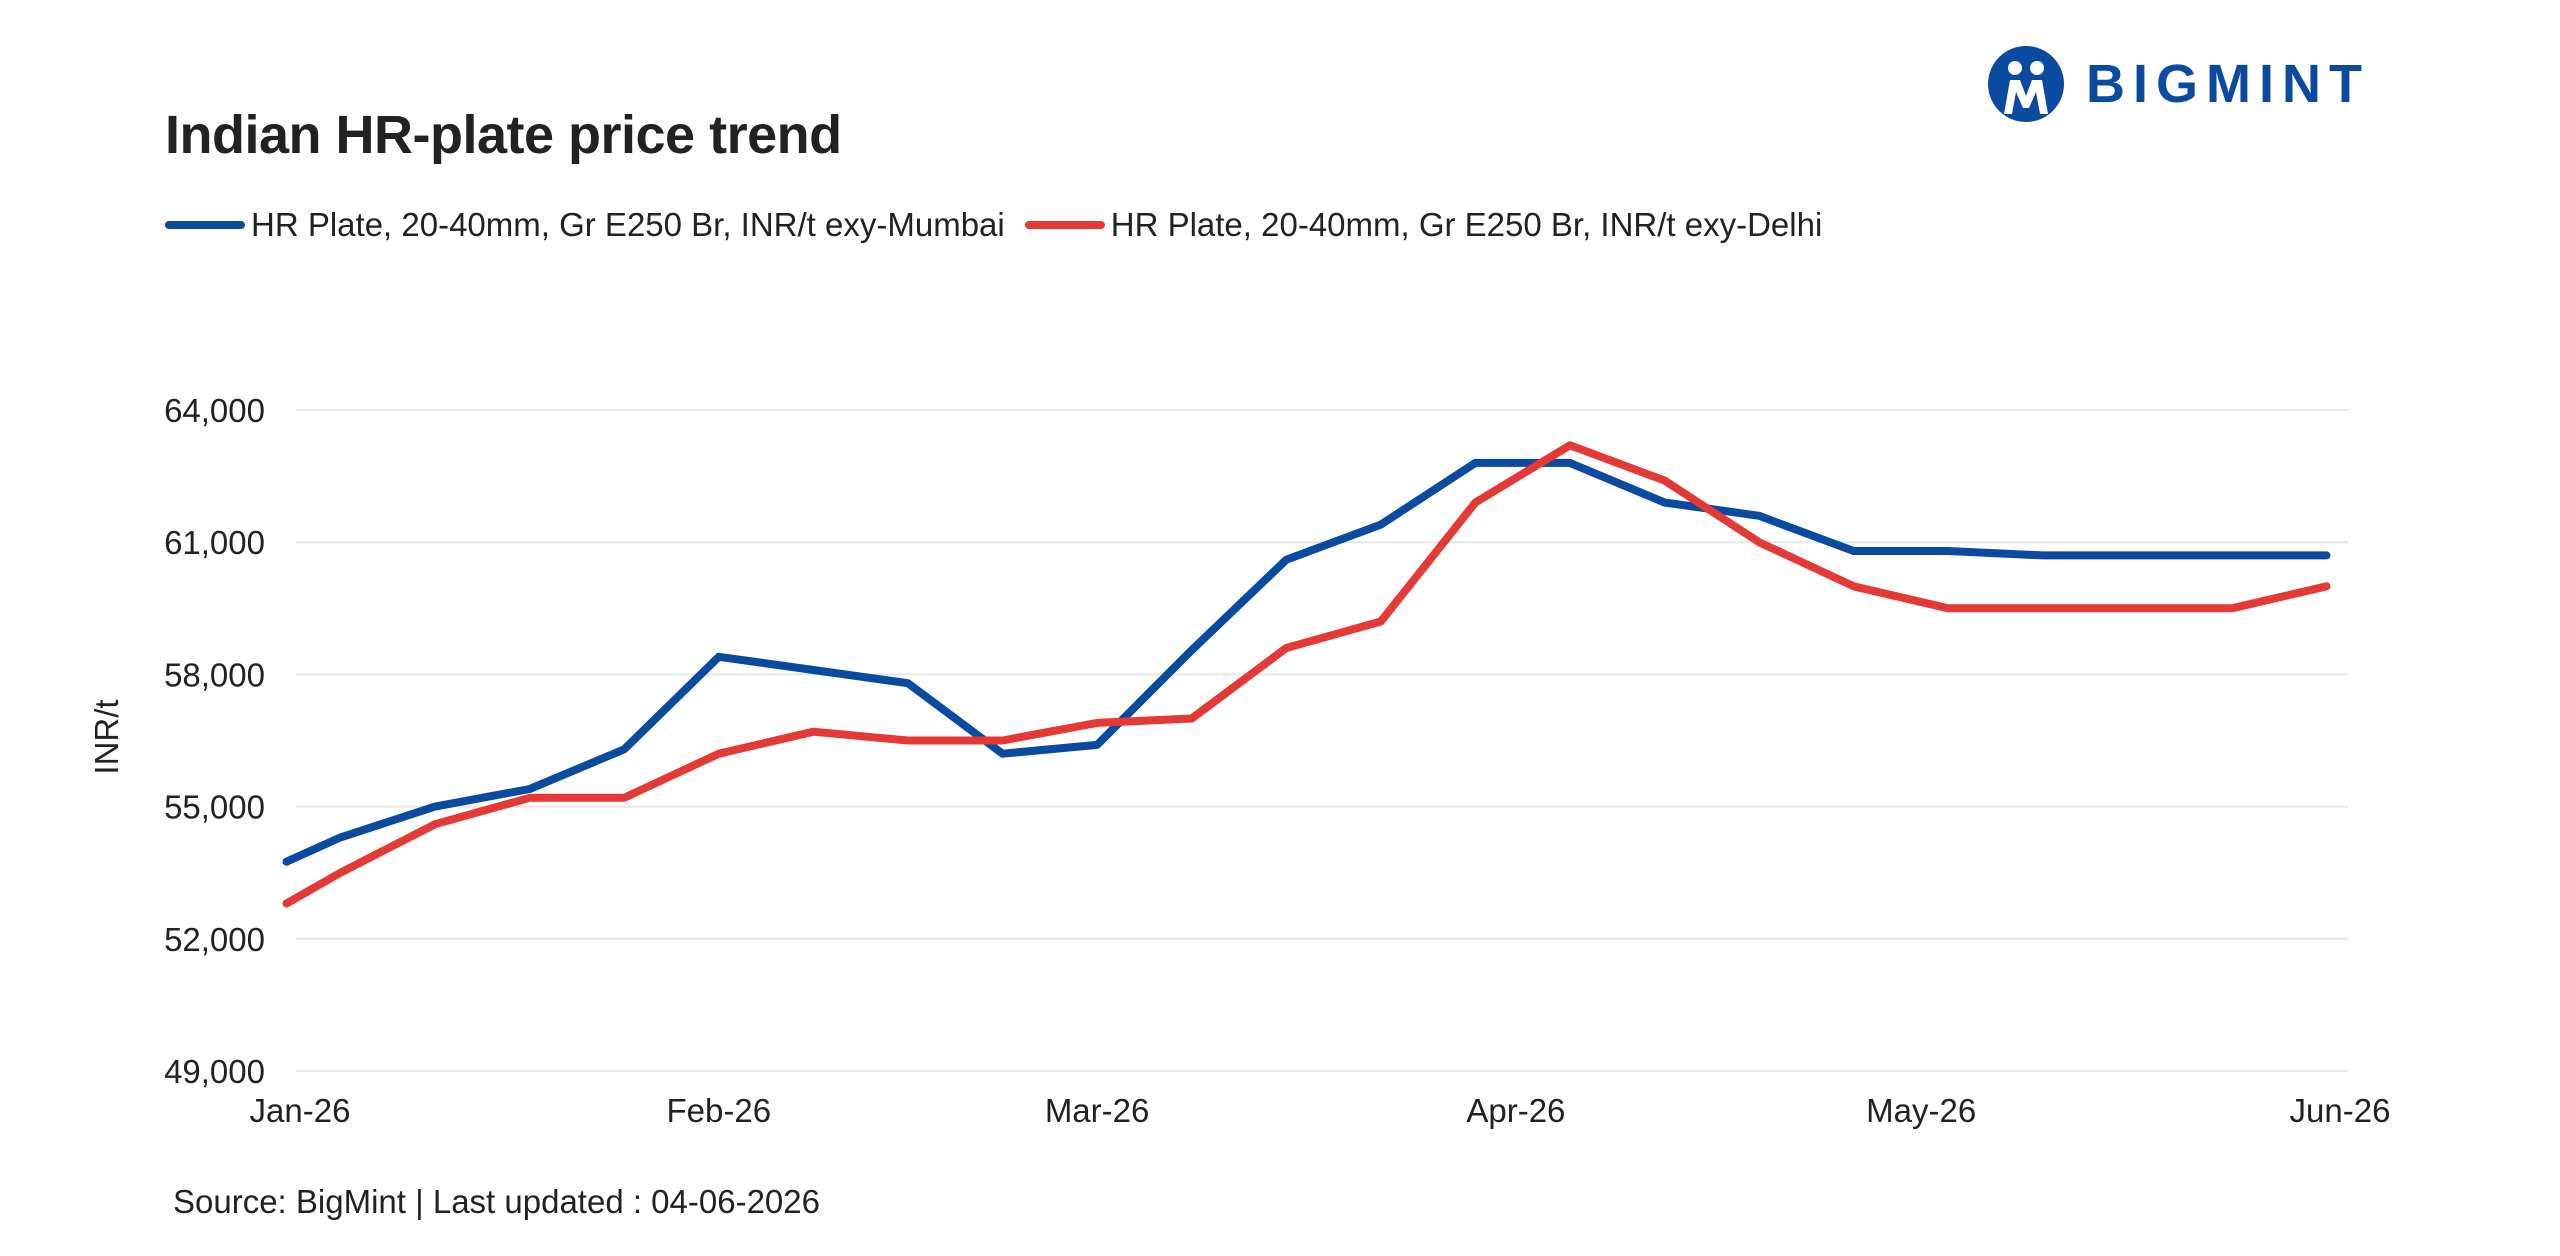 The height and width of the screenshot is (1256, 2560). What do you see at coordinates (1097, 1110) in the screenshot?
I see `x-tick-label: Mar-26` at bounding box center [1097, 1110].